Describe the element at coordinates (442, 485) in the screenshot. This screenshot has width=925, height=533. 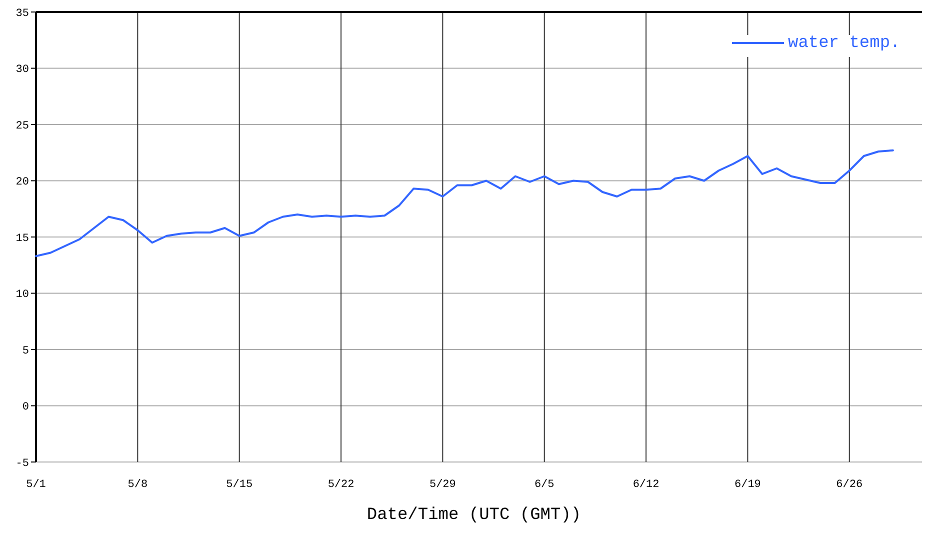
I see `x-tick-label: 5/29` at that location.